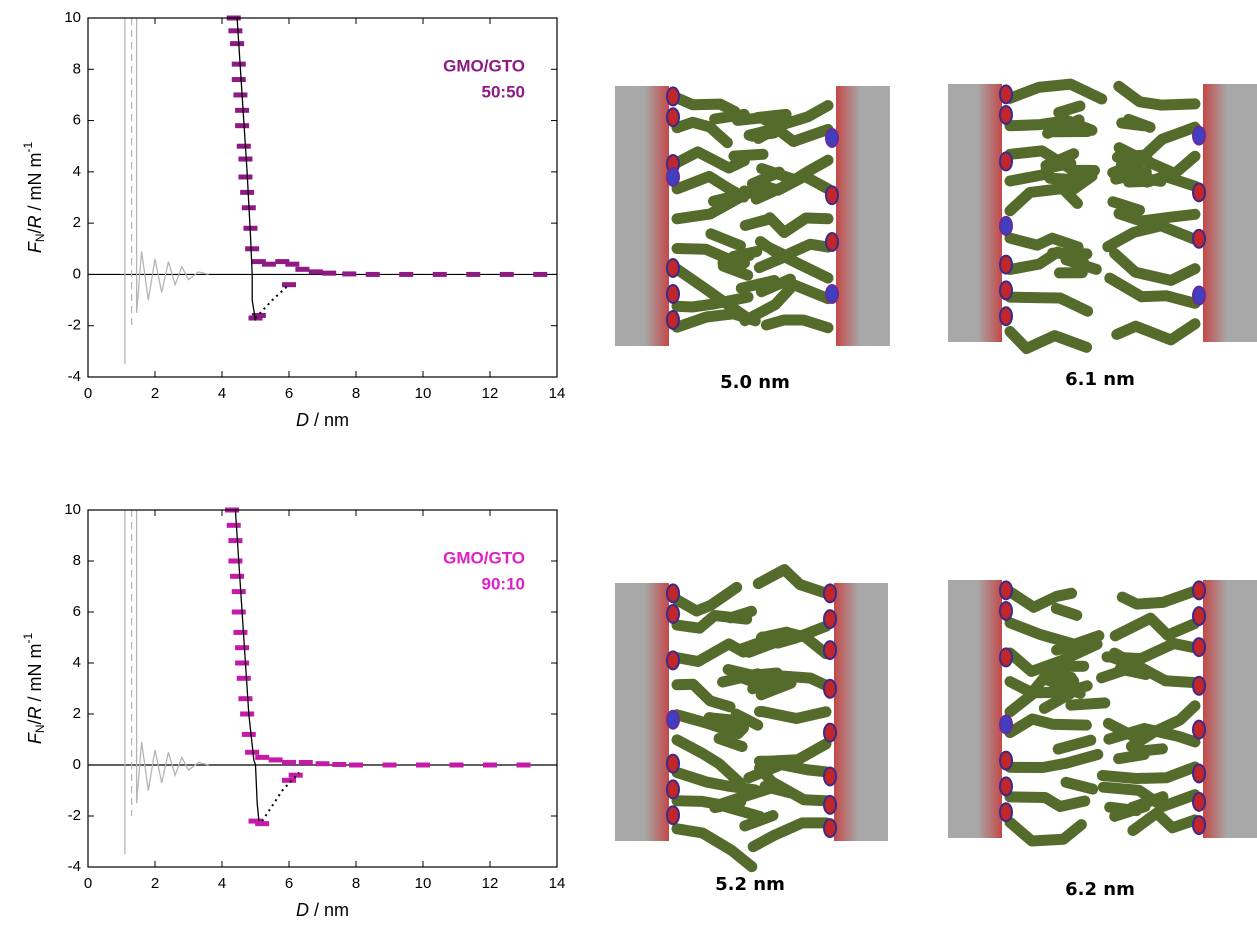 The height and width of the screenshot is (937, 1257). I want to click on wall-left, so click(642, 712).